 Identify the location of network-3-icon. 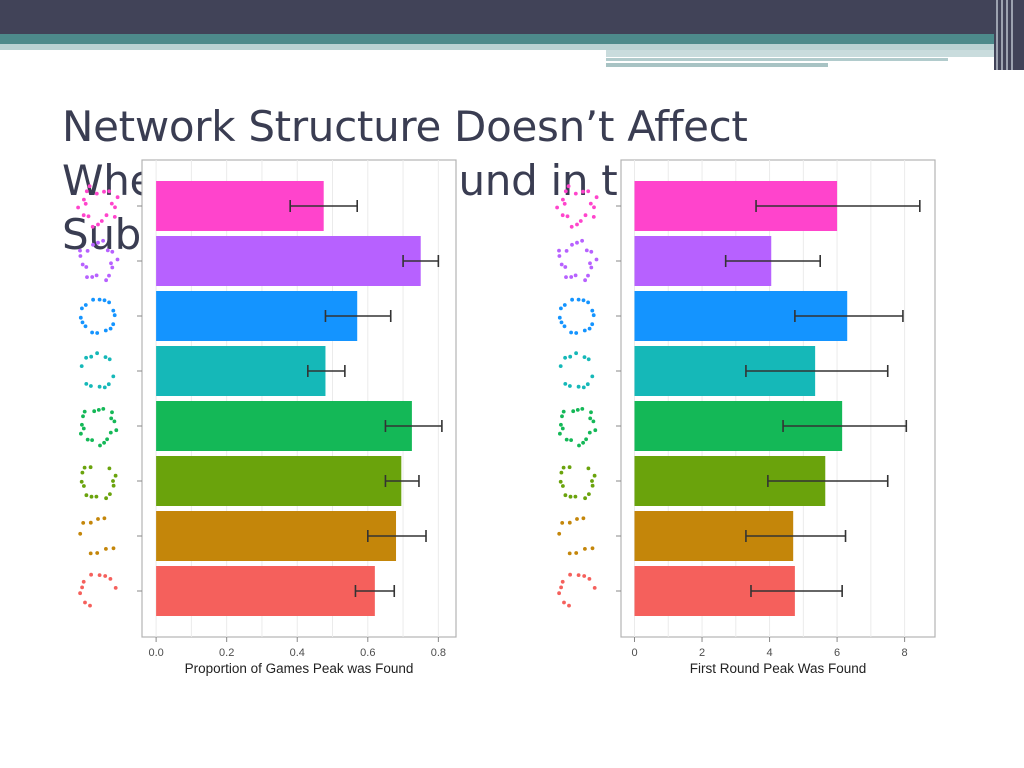
(576, 316).